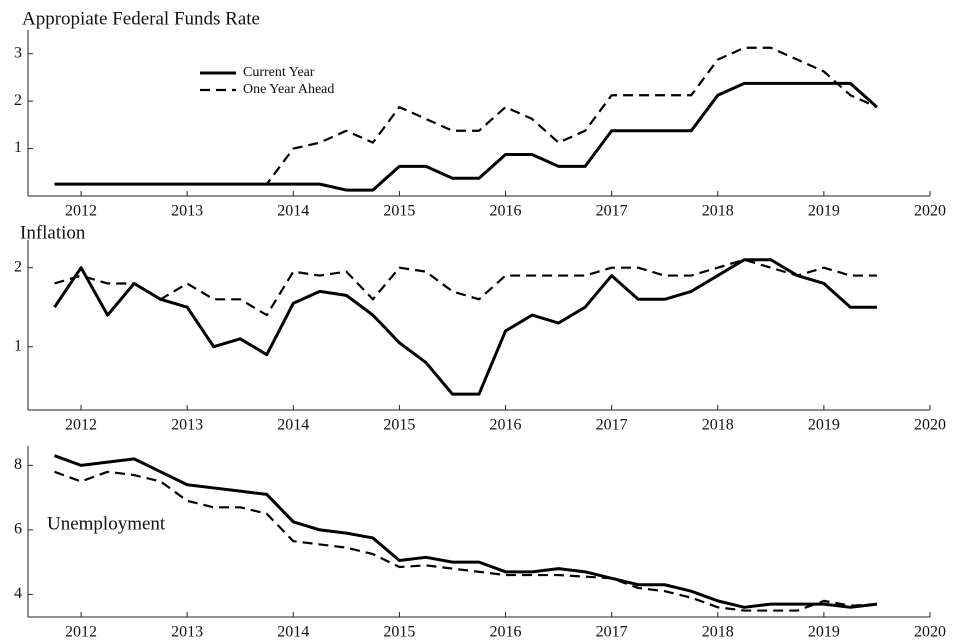 Image resolution: width=966 pixels, height=640 pixels. I want to click on y-tick-label: 4, so click(18, 593).